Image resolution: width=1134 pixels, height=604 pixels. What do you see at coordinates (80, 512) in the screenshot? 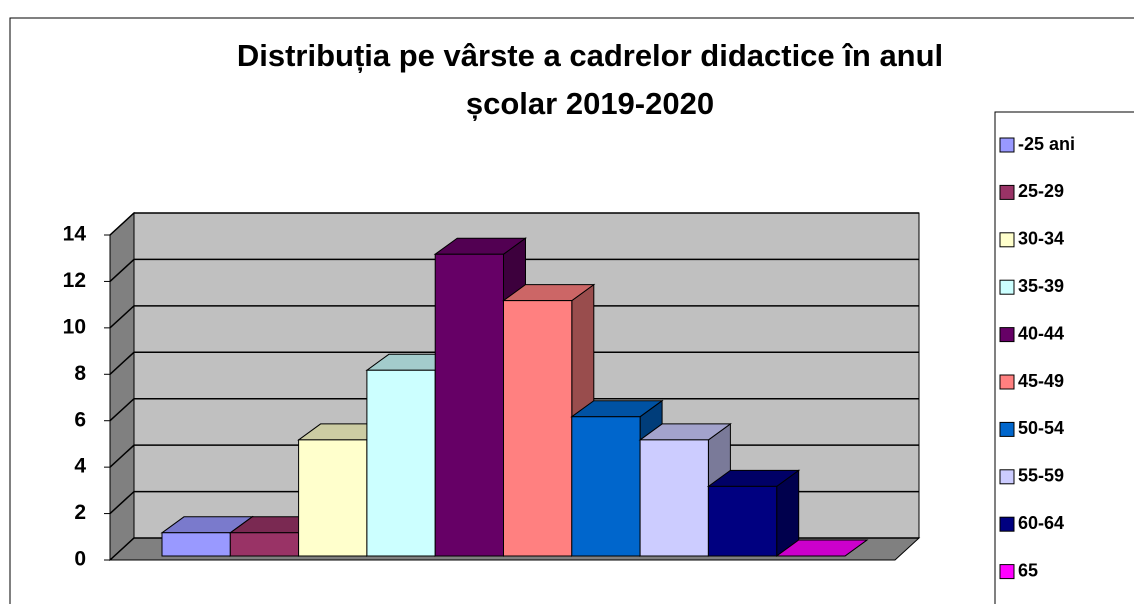
I see `y-tick-label: 2` at bounding box center [80, 512].